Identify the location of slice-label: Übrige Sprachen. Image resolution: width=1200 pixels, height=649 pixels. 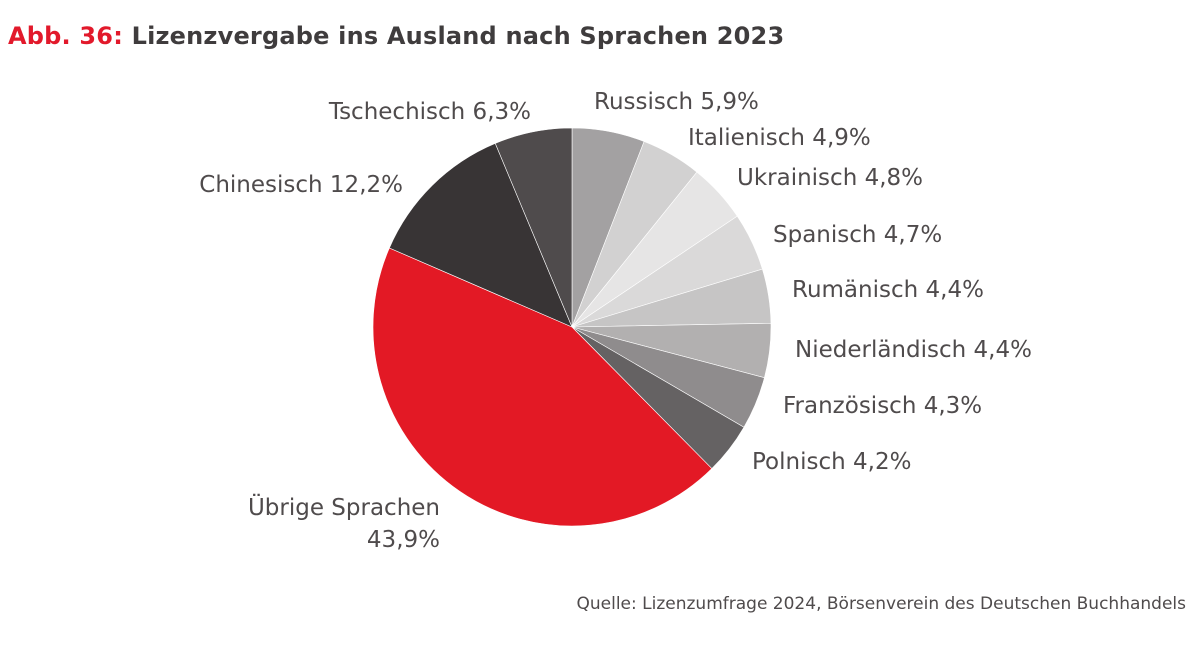
(344, 507).